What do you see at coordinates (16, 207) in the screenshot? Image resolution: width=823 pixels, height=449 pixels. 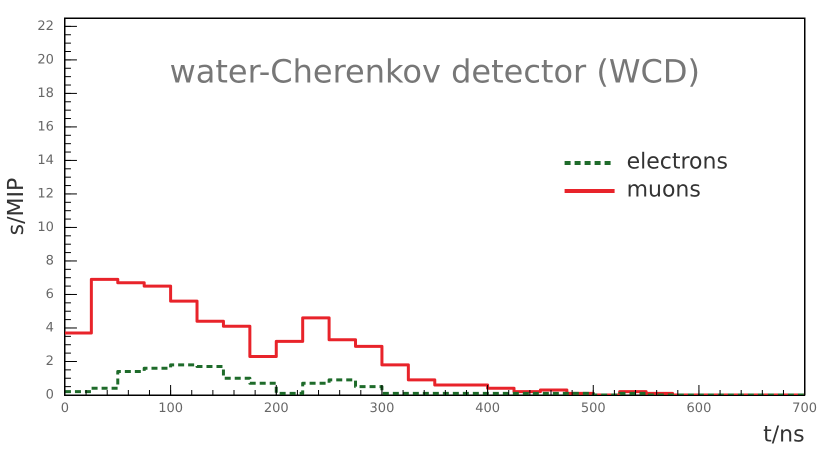 I see `y-axis-title: s/MIP` at bounding box center [16, 207].